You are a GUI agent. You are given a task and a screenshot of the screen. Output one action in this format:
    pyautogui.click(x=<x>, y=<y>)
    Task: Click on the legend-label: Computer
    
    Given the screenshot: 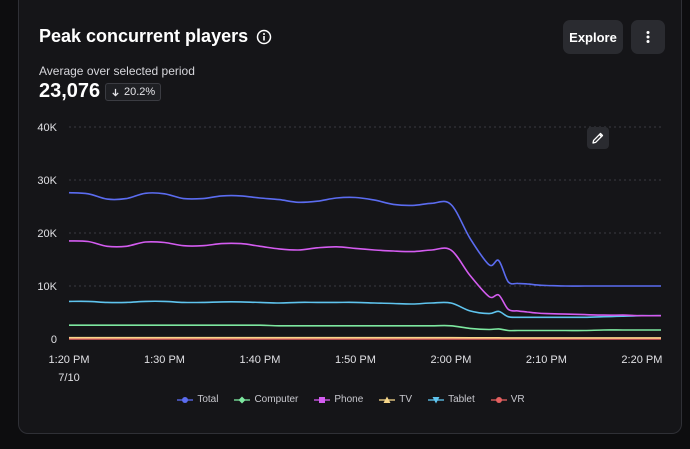 What is the action you would take?
    pyautogui.click(x=276, y=399)
    